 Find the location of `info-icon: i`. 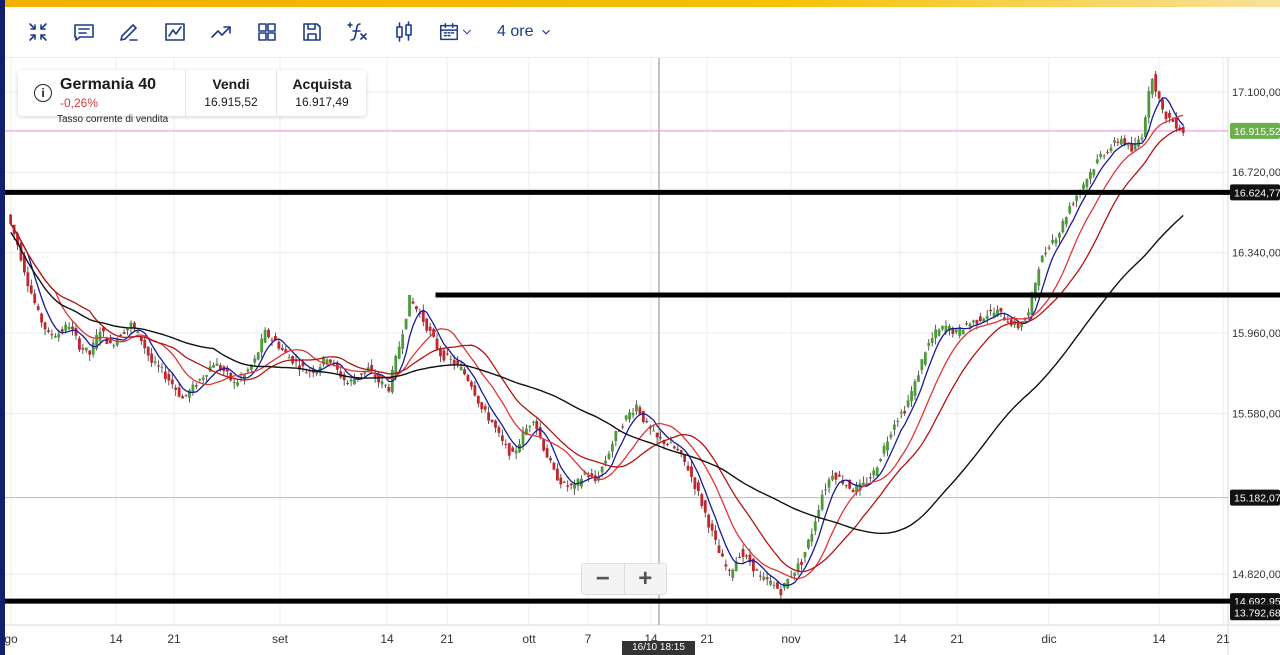

info-icon: i is located at coordinates (43, 93).